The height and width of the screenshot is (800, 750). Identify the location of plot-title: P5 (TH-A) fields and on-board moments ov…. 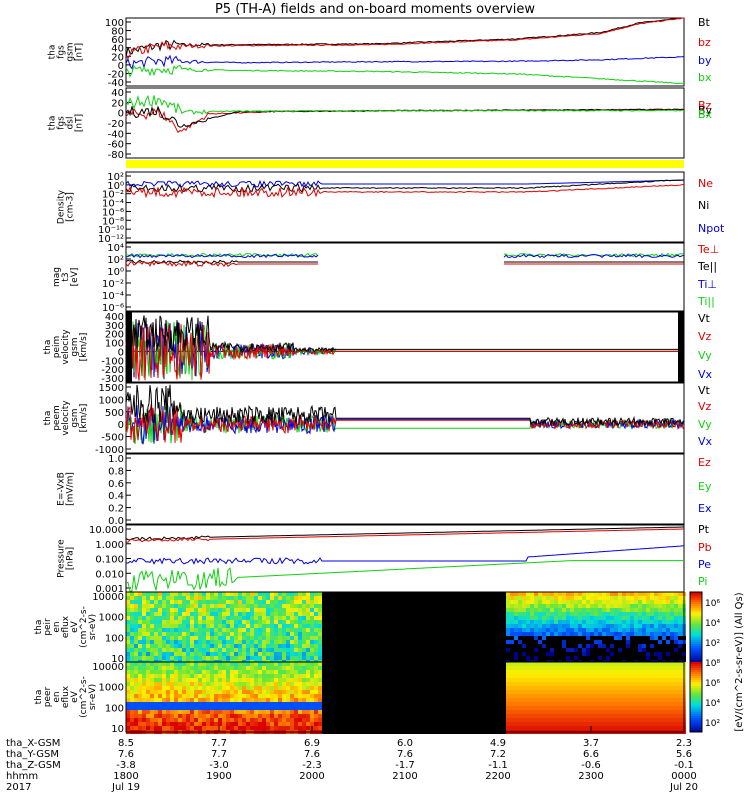
(375, 9).